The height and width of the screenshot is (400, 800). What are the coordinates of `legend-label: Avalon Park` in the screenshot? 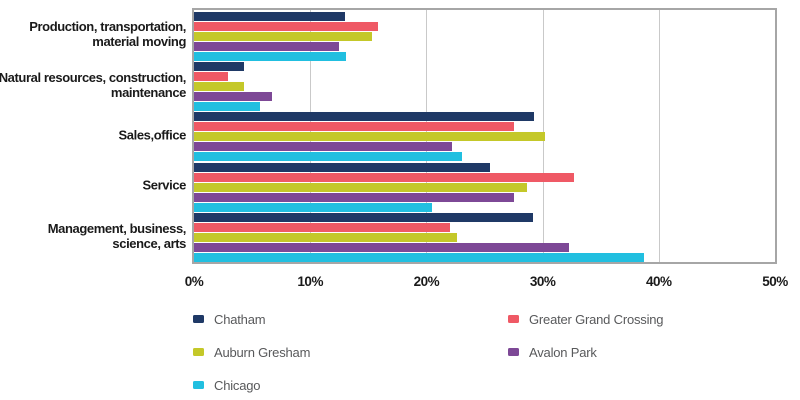 It's located at (563, 352).